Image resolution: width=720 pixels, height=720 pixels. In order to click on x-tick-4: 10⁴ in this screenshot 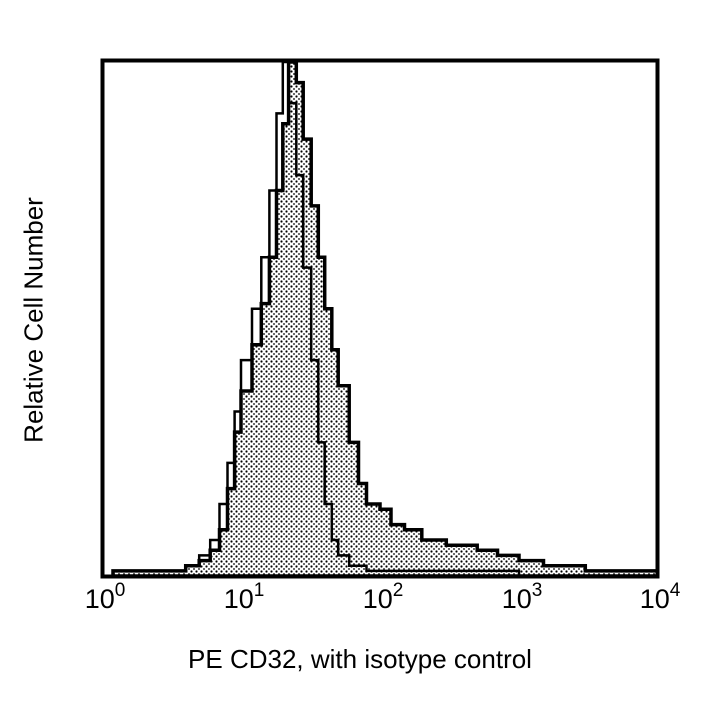, I will do `click(660, 597)`.